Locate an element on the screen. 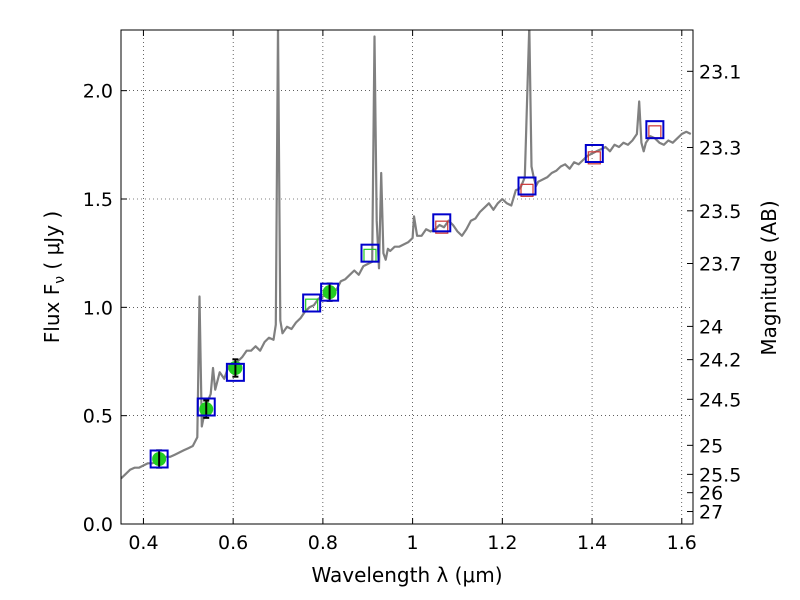 This screenshot has height=600, width=800. magnitude-tick-label: 23.1 is located at coordinates (720, 72).